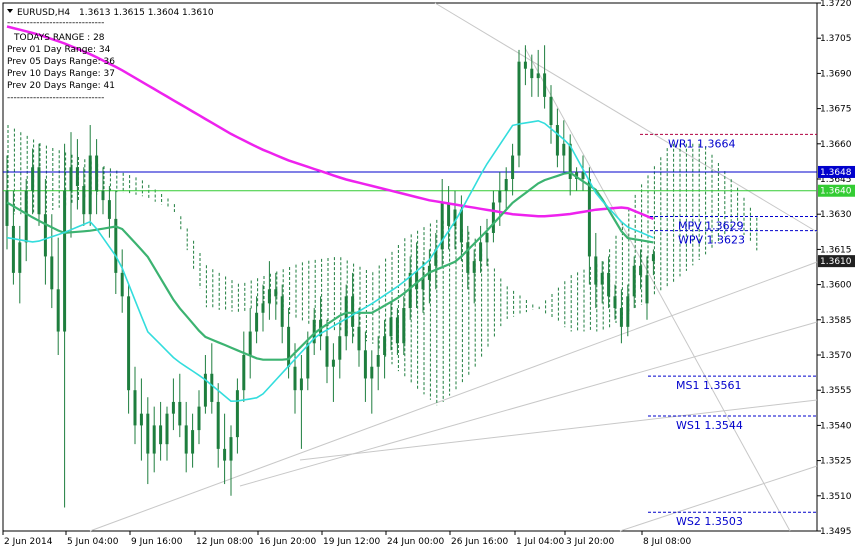  I want to click on x-tick-label: 8 Jul 08:00, so click(667, 542).